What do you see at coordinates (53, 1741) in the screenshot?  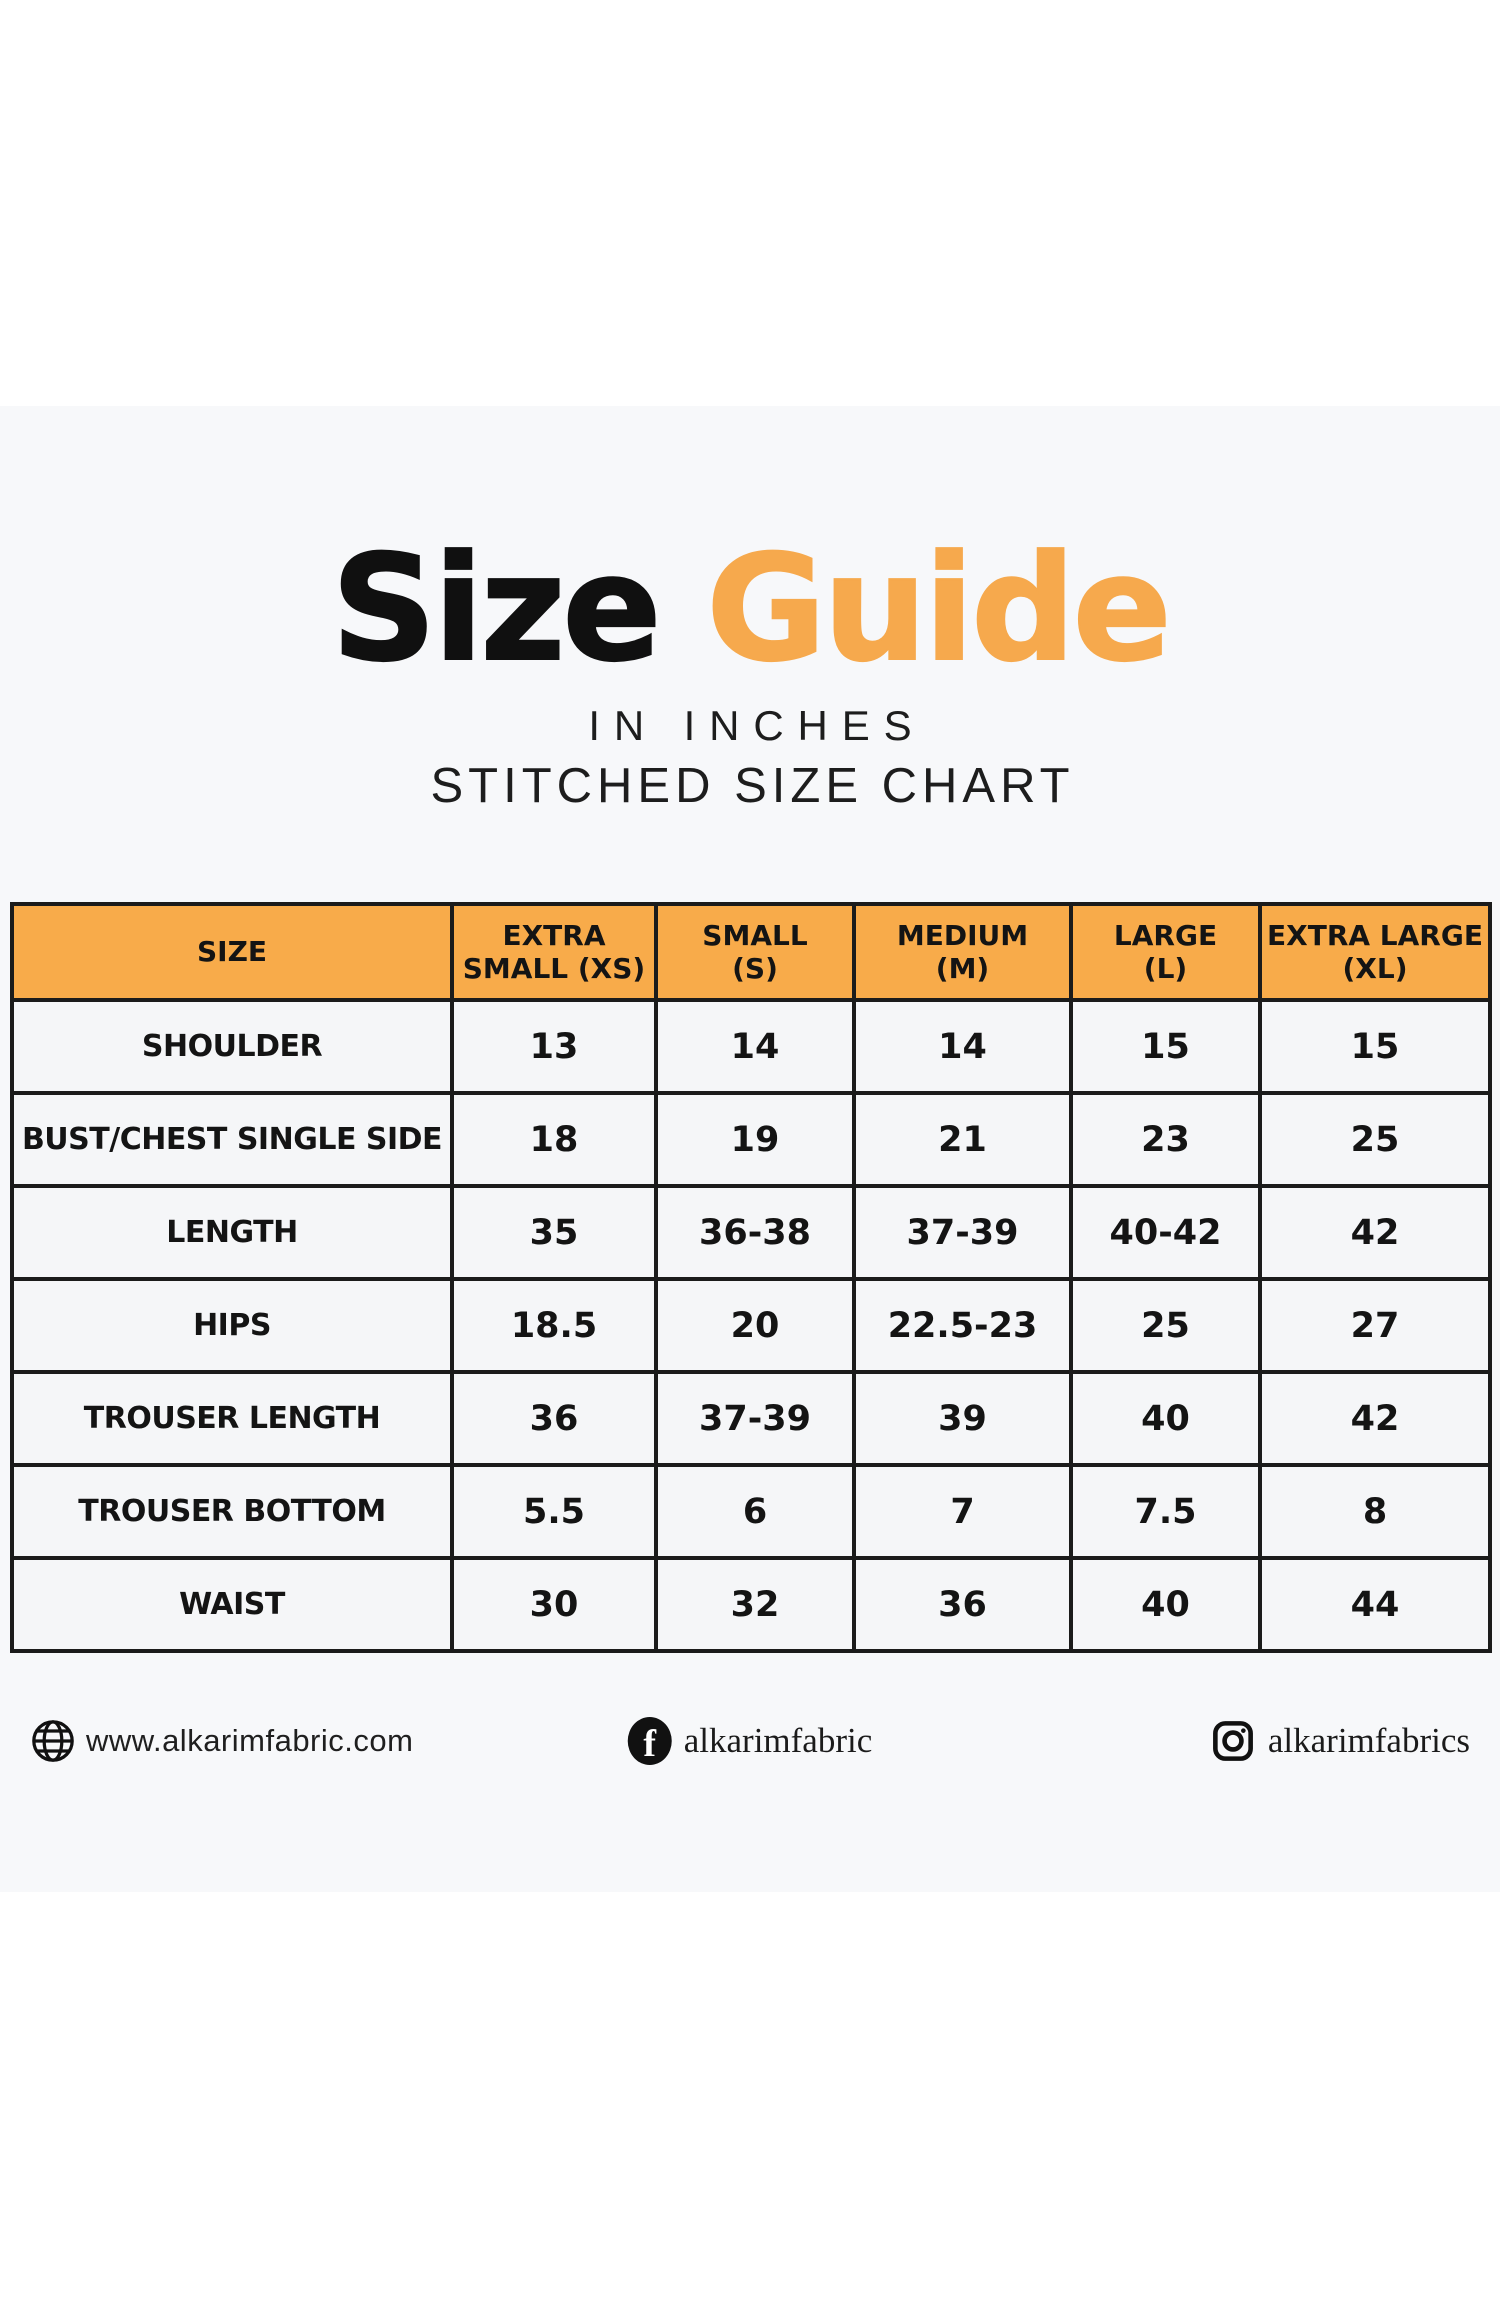 I see `globe-icon` at bounding box center [53, 1741].